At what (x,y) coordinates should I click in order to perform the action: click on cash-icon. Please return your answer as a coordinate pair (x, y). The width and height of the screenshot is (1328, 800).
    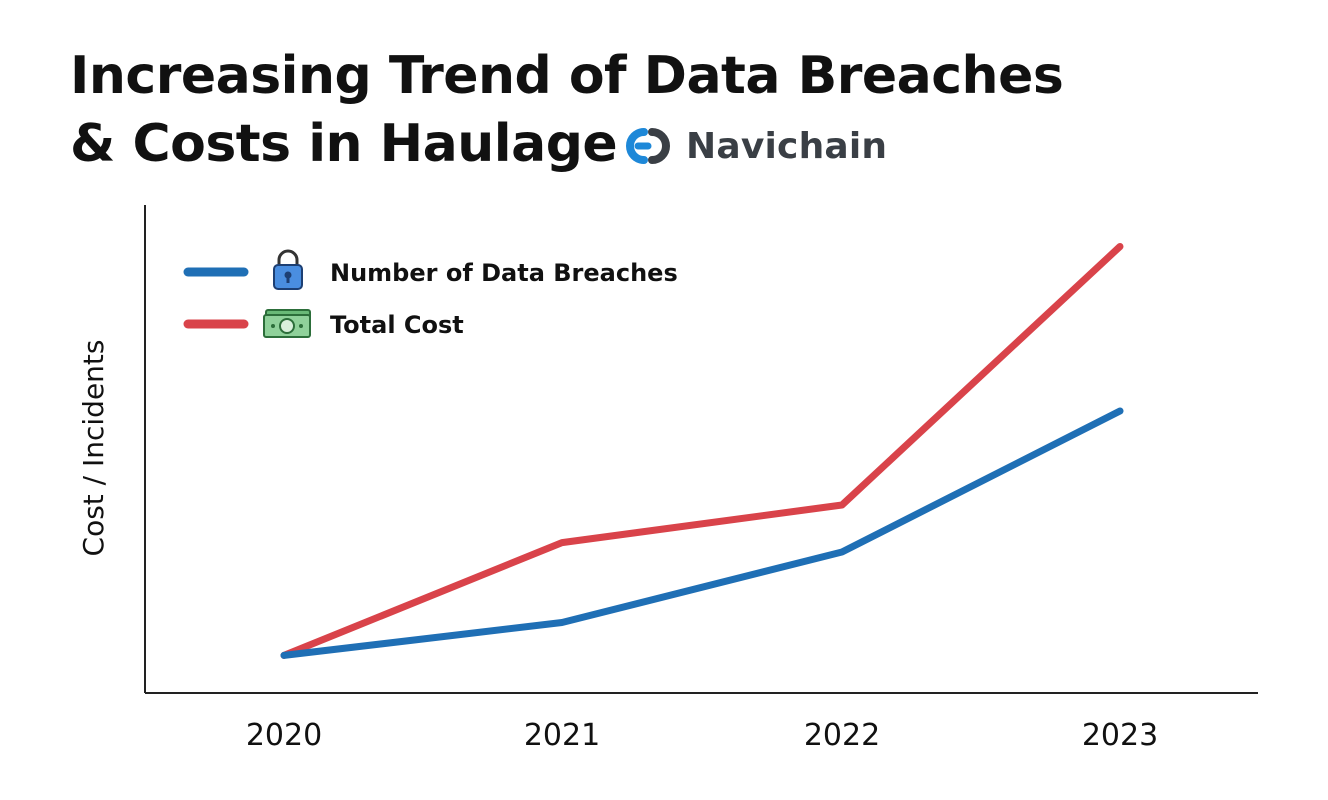
    Looking at the image, I should click on (287, 323).